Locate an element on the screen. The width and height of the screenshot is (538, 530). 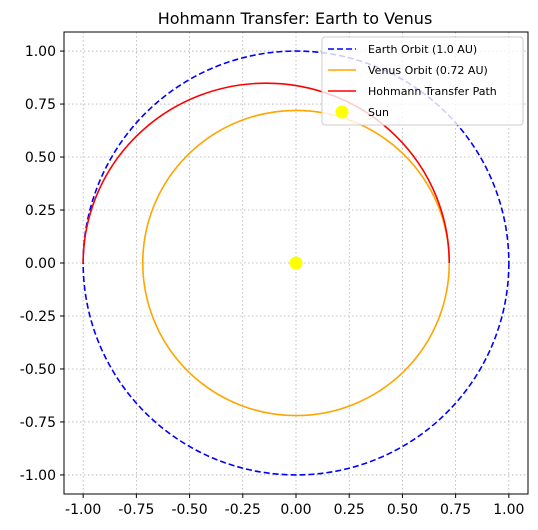
legend-label: Earth Orbit (1.0 AU) is located at coordinates (422, 49).